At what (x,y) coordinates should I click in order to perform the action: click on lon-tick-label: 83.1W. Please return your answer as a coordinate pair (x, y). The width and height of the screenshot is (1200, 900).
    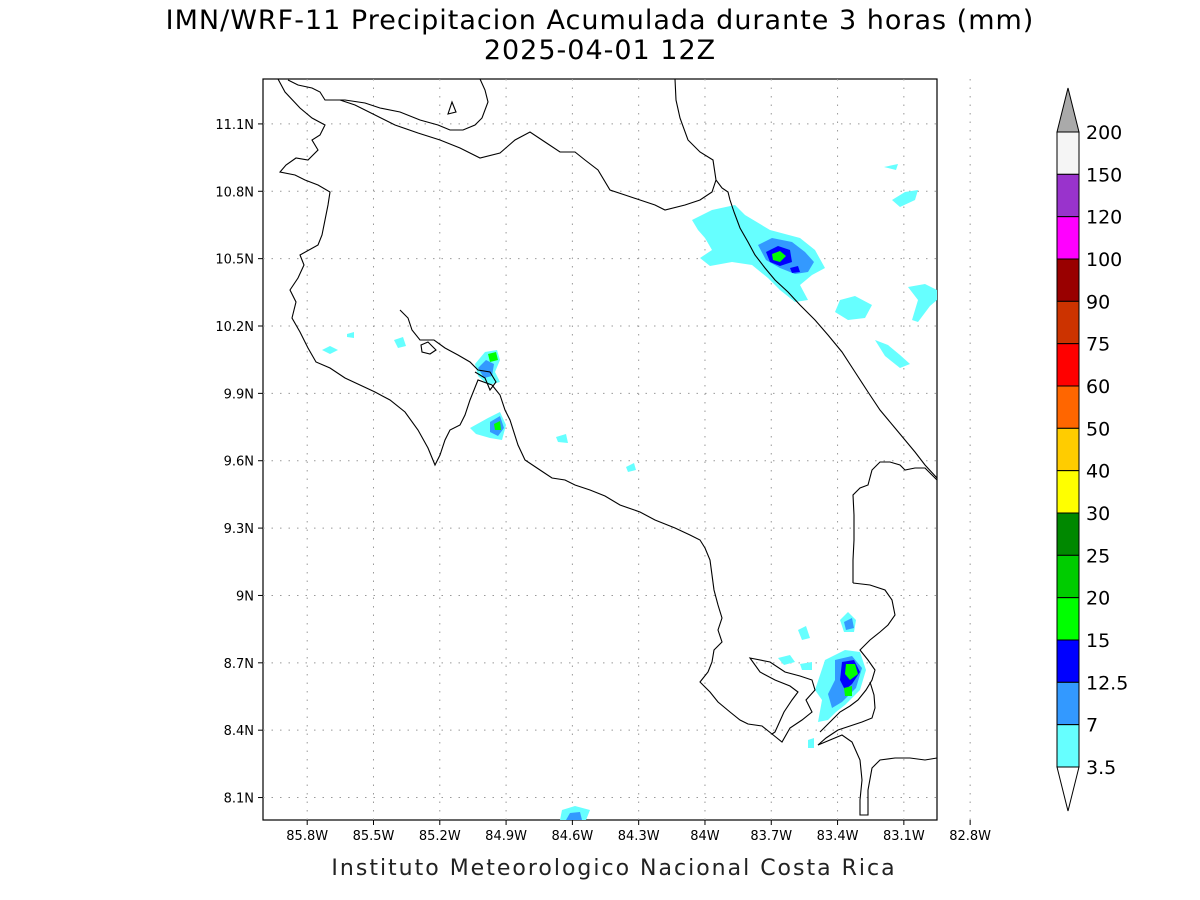
    Looking at the image, I should click on (904, 836).